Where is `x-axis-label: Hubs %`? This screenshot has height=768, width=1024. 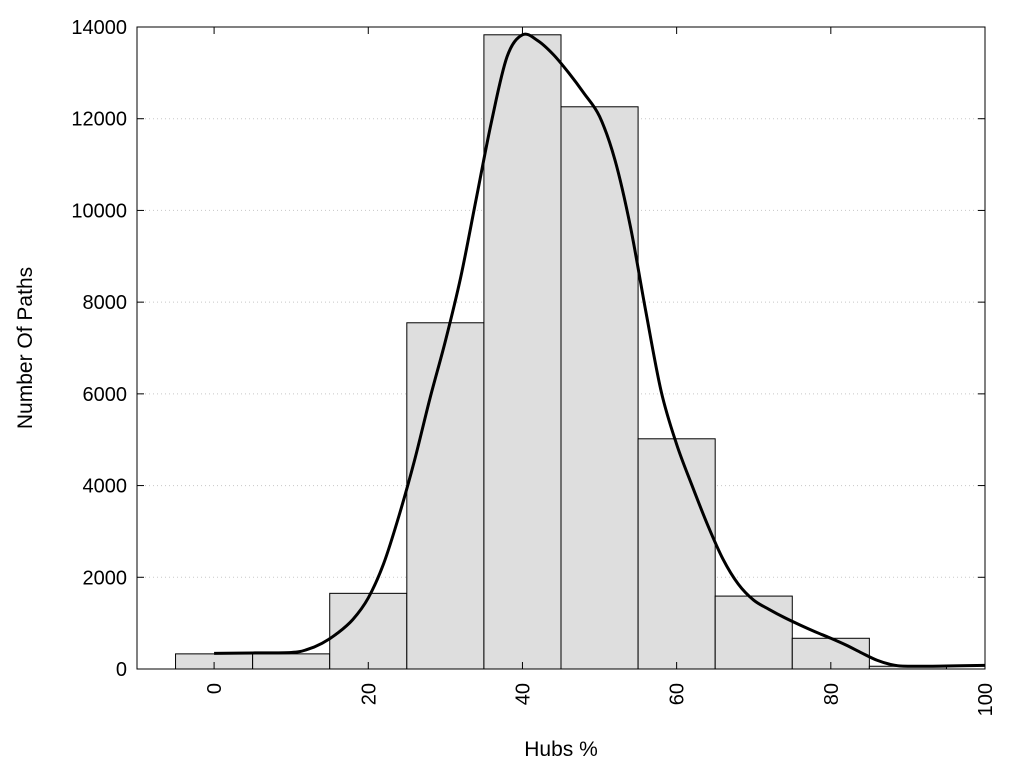 x-axis-label: Hubs % is located at coordinates (561, 749).